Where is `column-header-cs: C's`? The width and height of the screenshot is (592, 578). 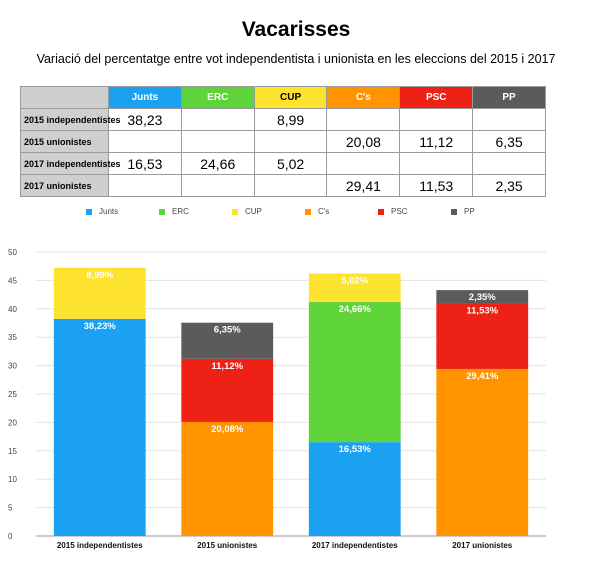
column-header-cs: C's is located at coordinates (363, 97).